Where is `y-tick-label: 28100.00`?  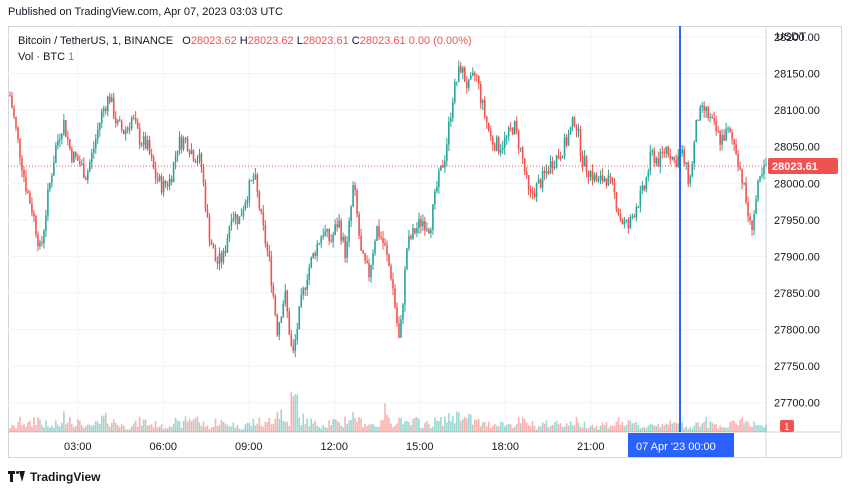 y-tick-label: 28100.00 is located at coordinates (797, 111).